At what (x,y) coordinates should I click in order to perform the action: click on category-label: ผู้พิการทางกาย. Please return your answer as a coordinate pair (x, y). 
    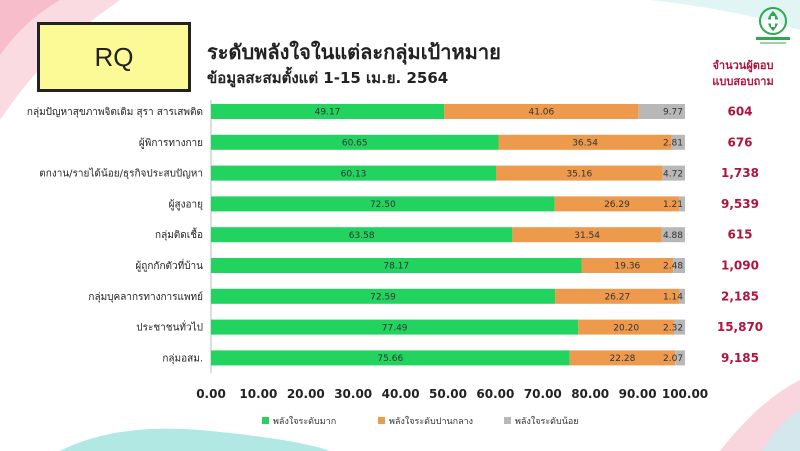
    Looking at the image, I should click on (171, 143).